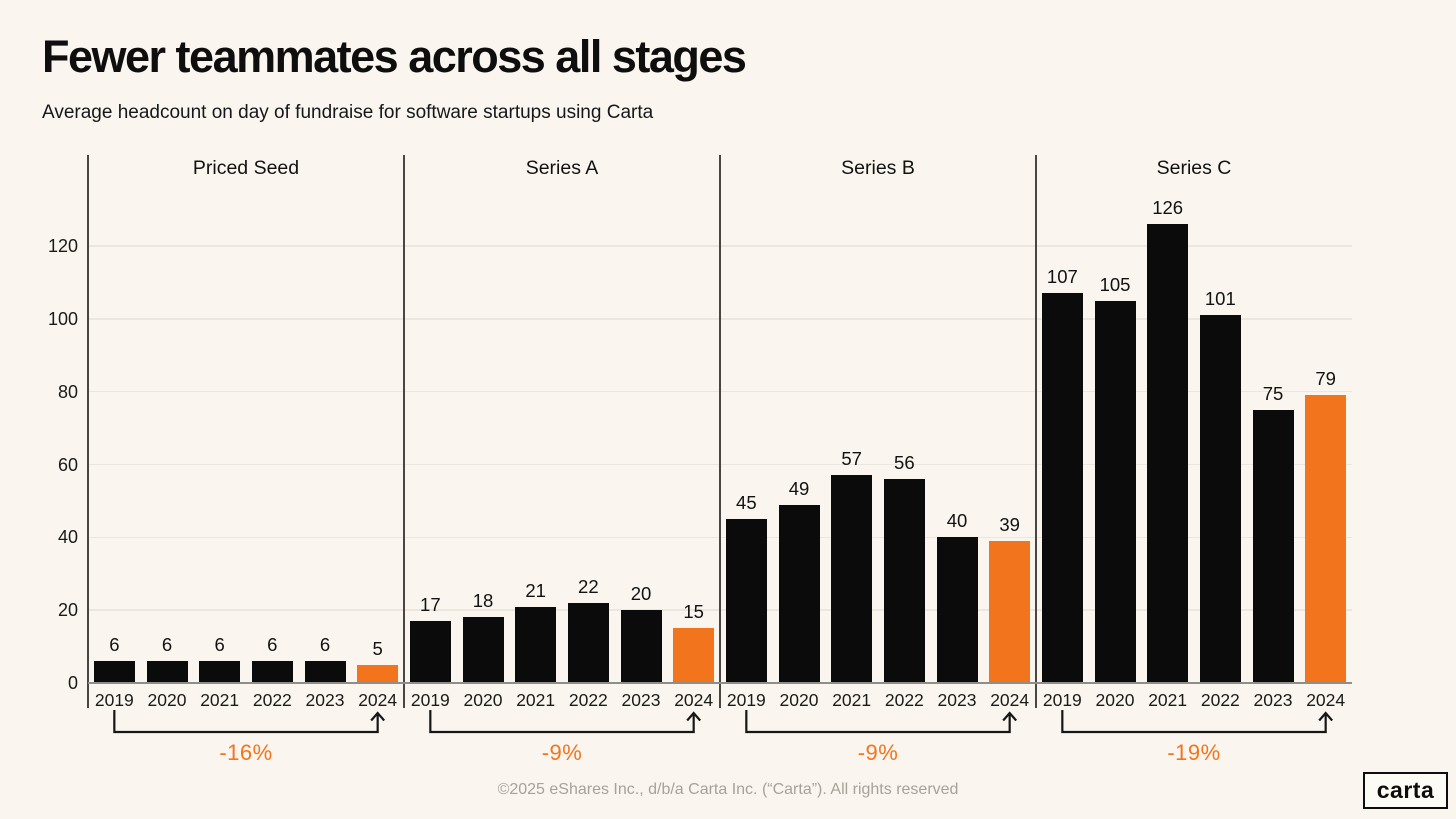 This screenshot has width=1456, height=819. Describe the element at coordinates (1273, 393) in the screenshot. I see `bar-value-label: 75` at that location.